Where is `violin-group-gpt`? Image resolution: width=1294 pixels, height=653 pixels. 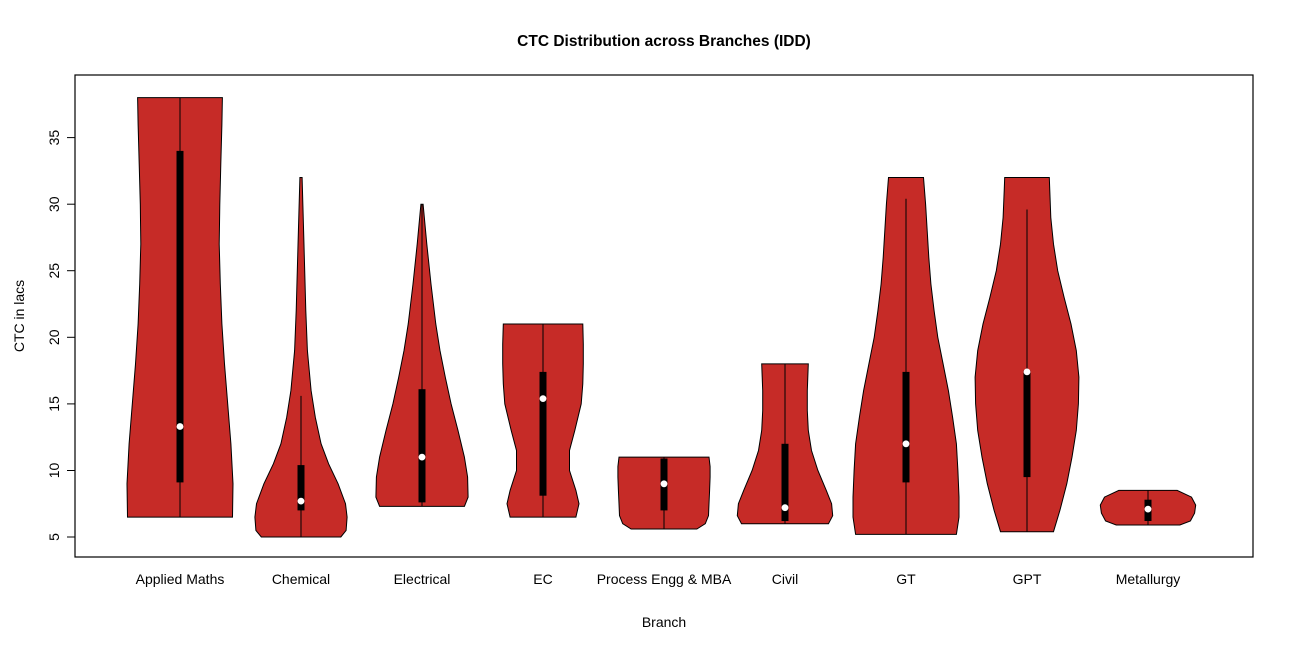 violin-group-gpt is located at coordinates (1027, 355).